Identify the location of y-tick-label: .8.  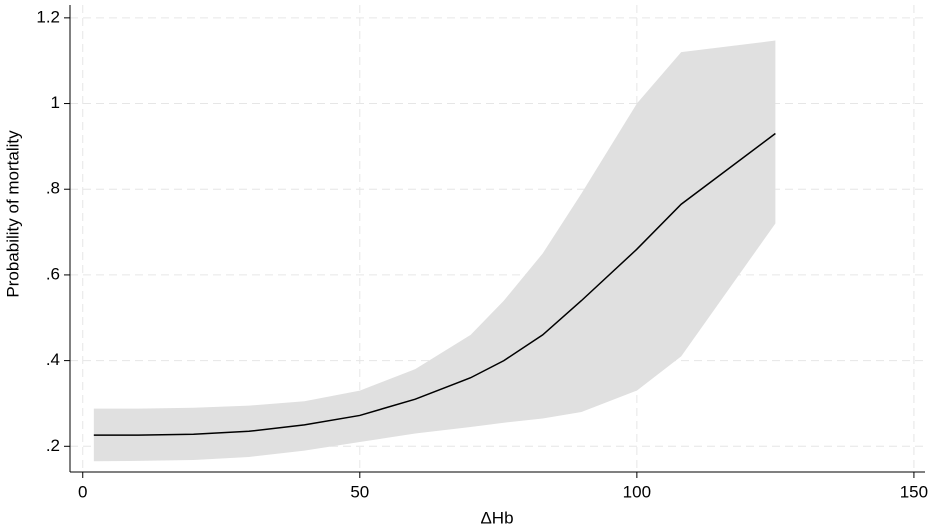
(53, 188).